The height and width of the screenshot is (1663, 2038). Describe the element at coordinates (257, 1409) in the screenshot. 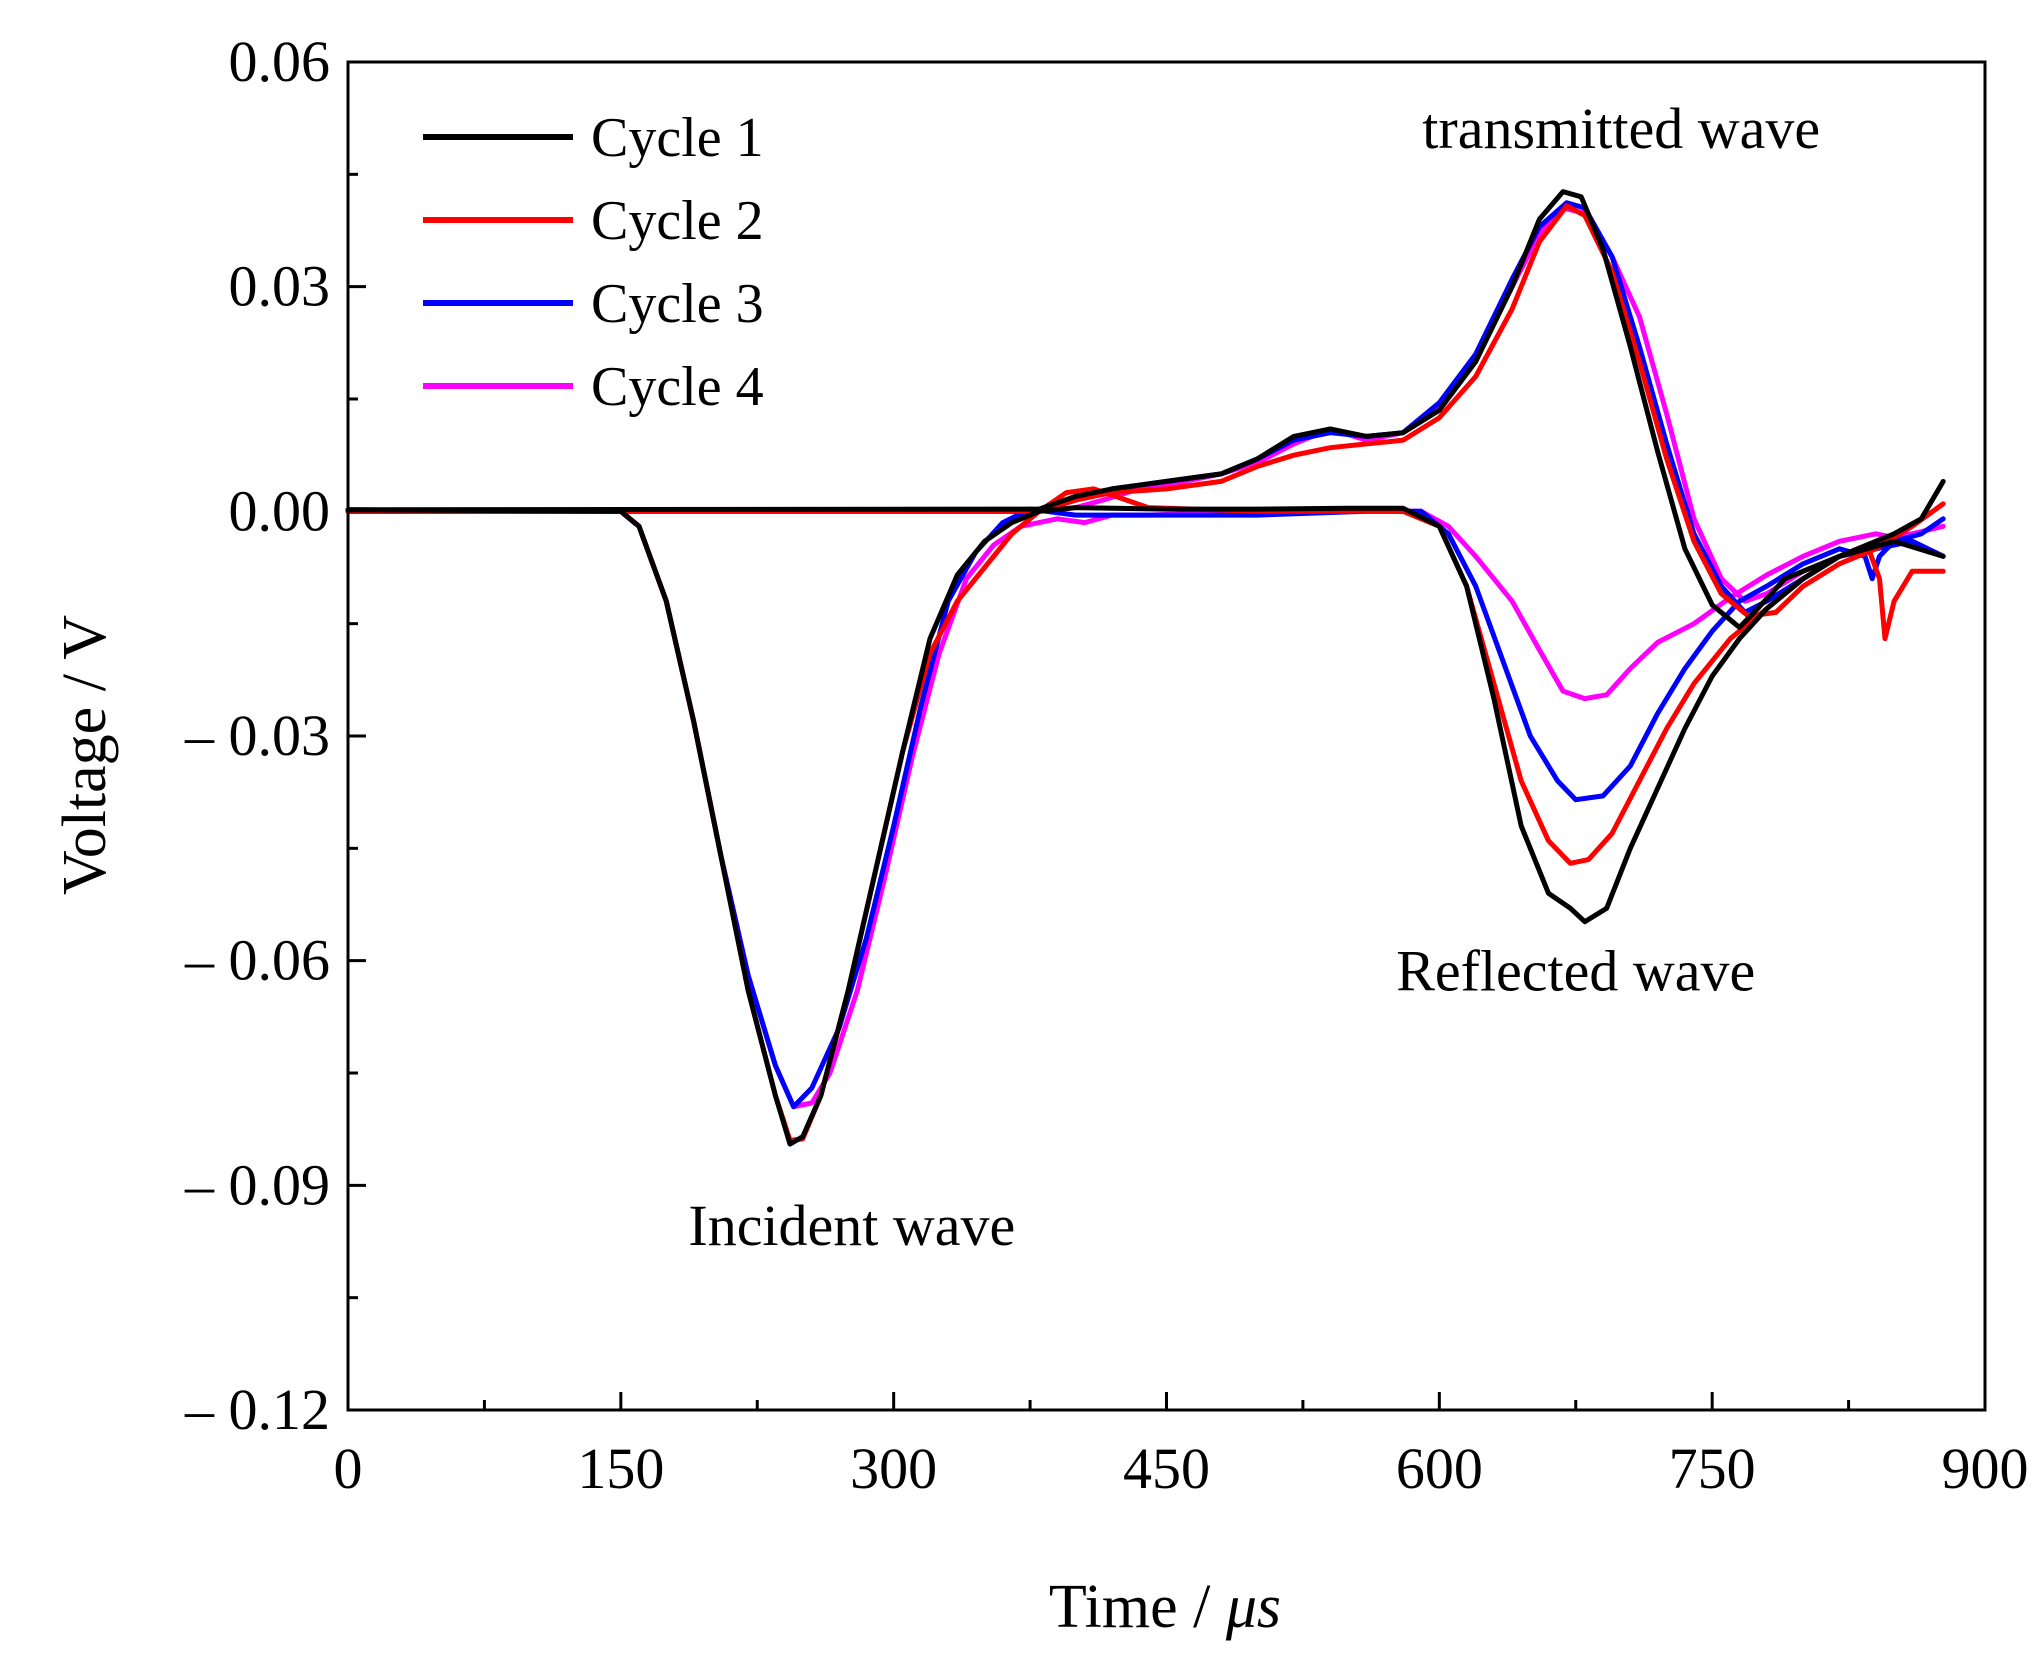

I see `y-tick-label: – 0.12` at that location.